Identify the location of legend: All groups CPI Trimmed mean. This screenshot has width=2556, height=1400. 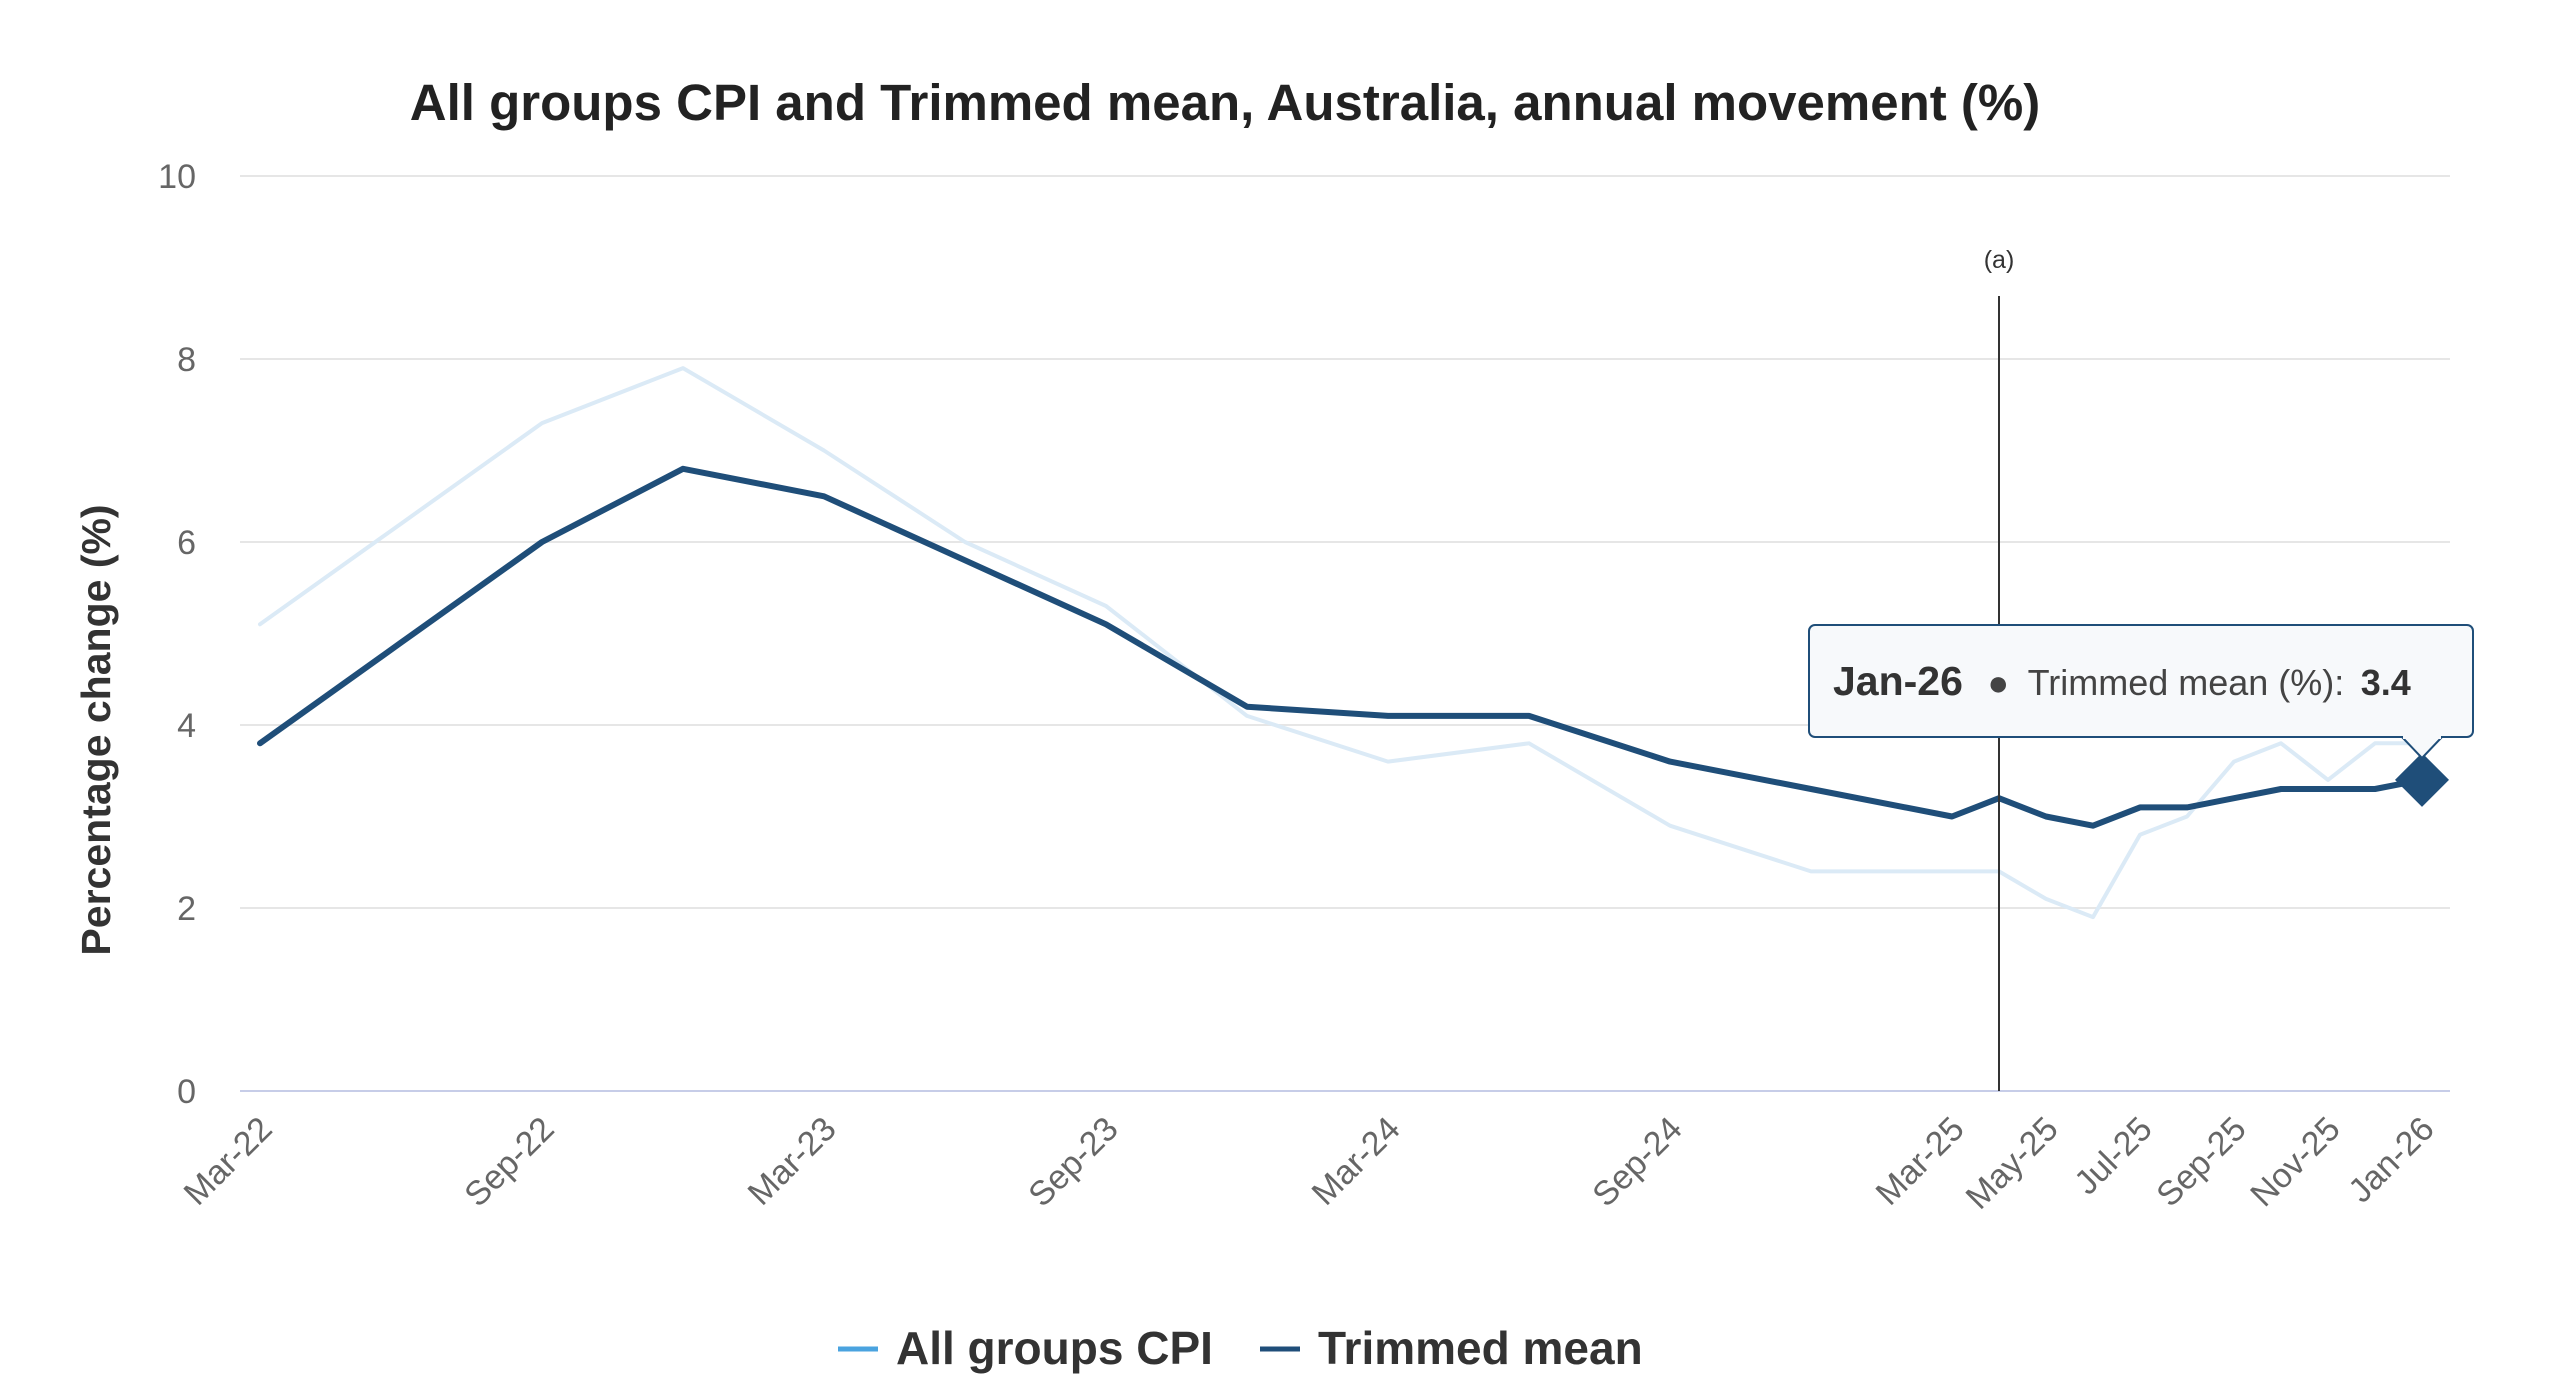
(1240, 1348).